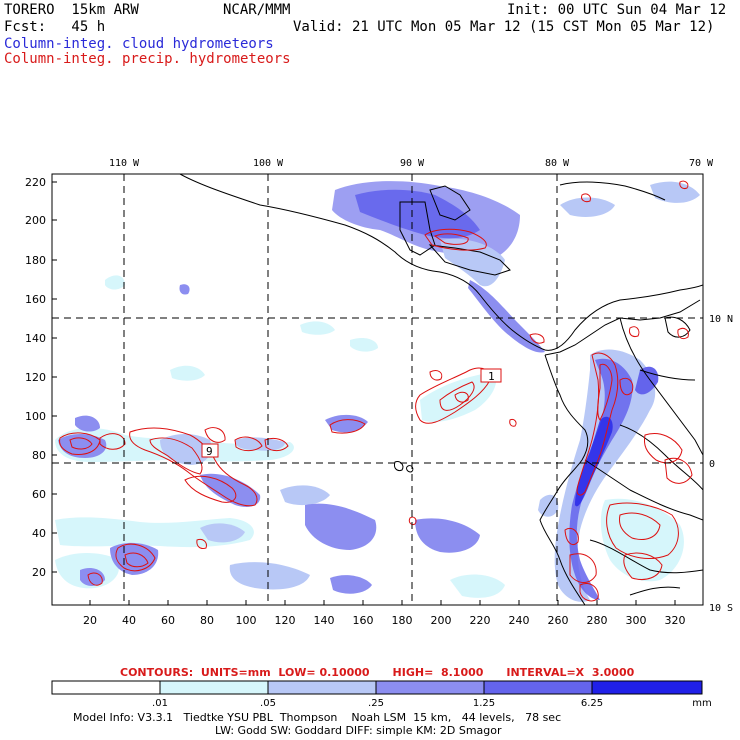  I want to click on x-tick-label: 100, so click(246, 620).